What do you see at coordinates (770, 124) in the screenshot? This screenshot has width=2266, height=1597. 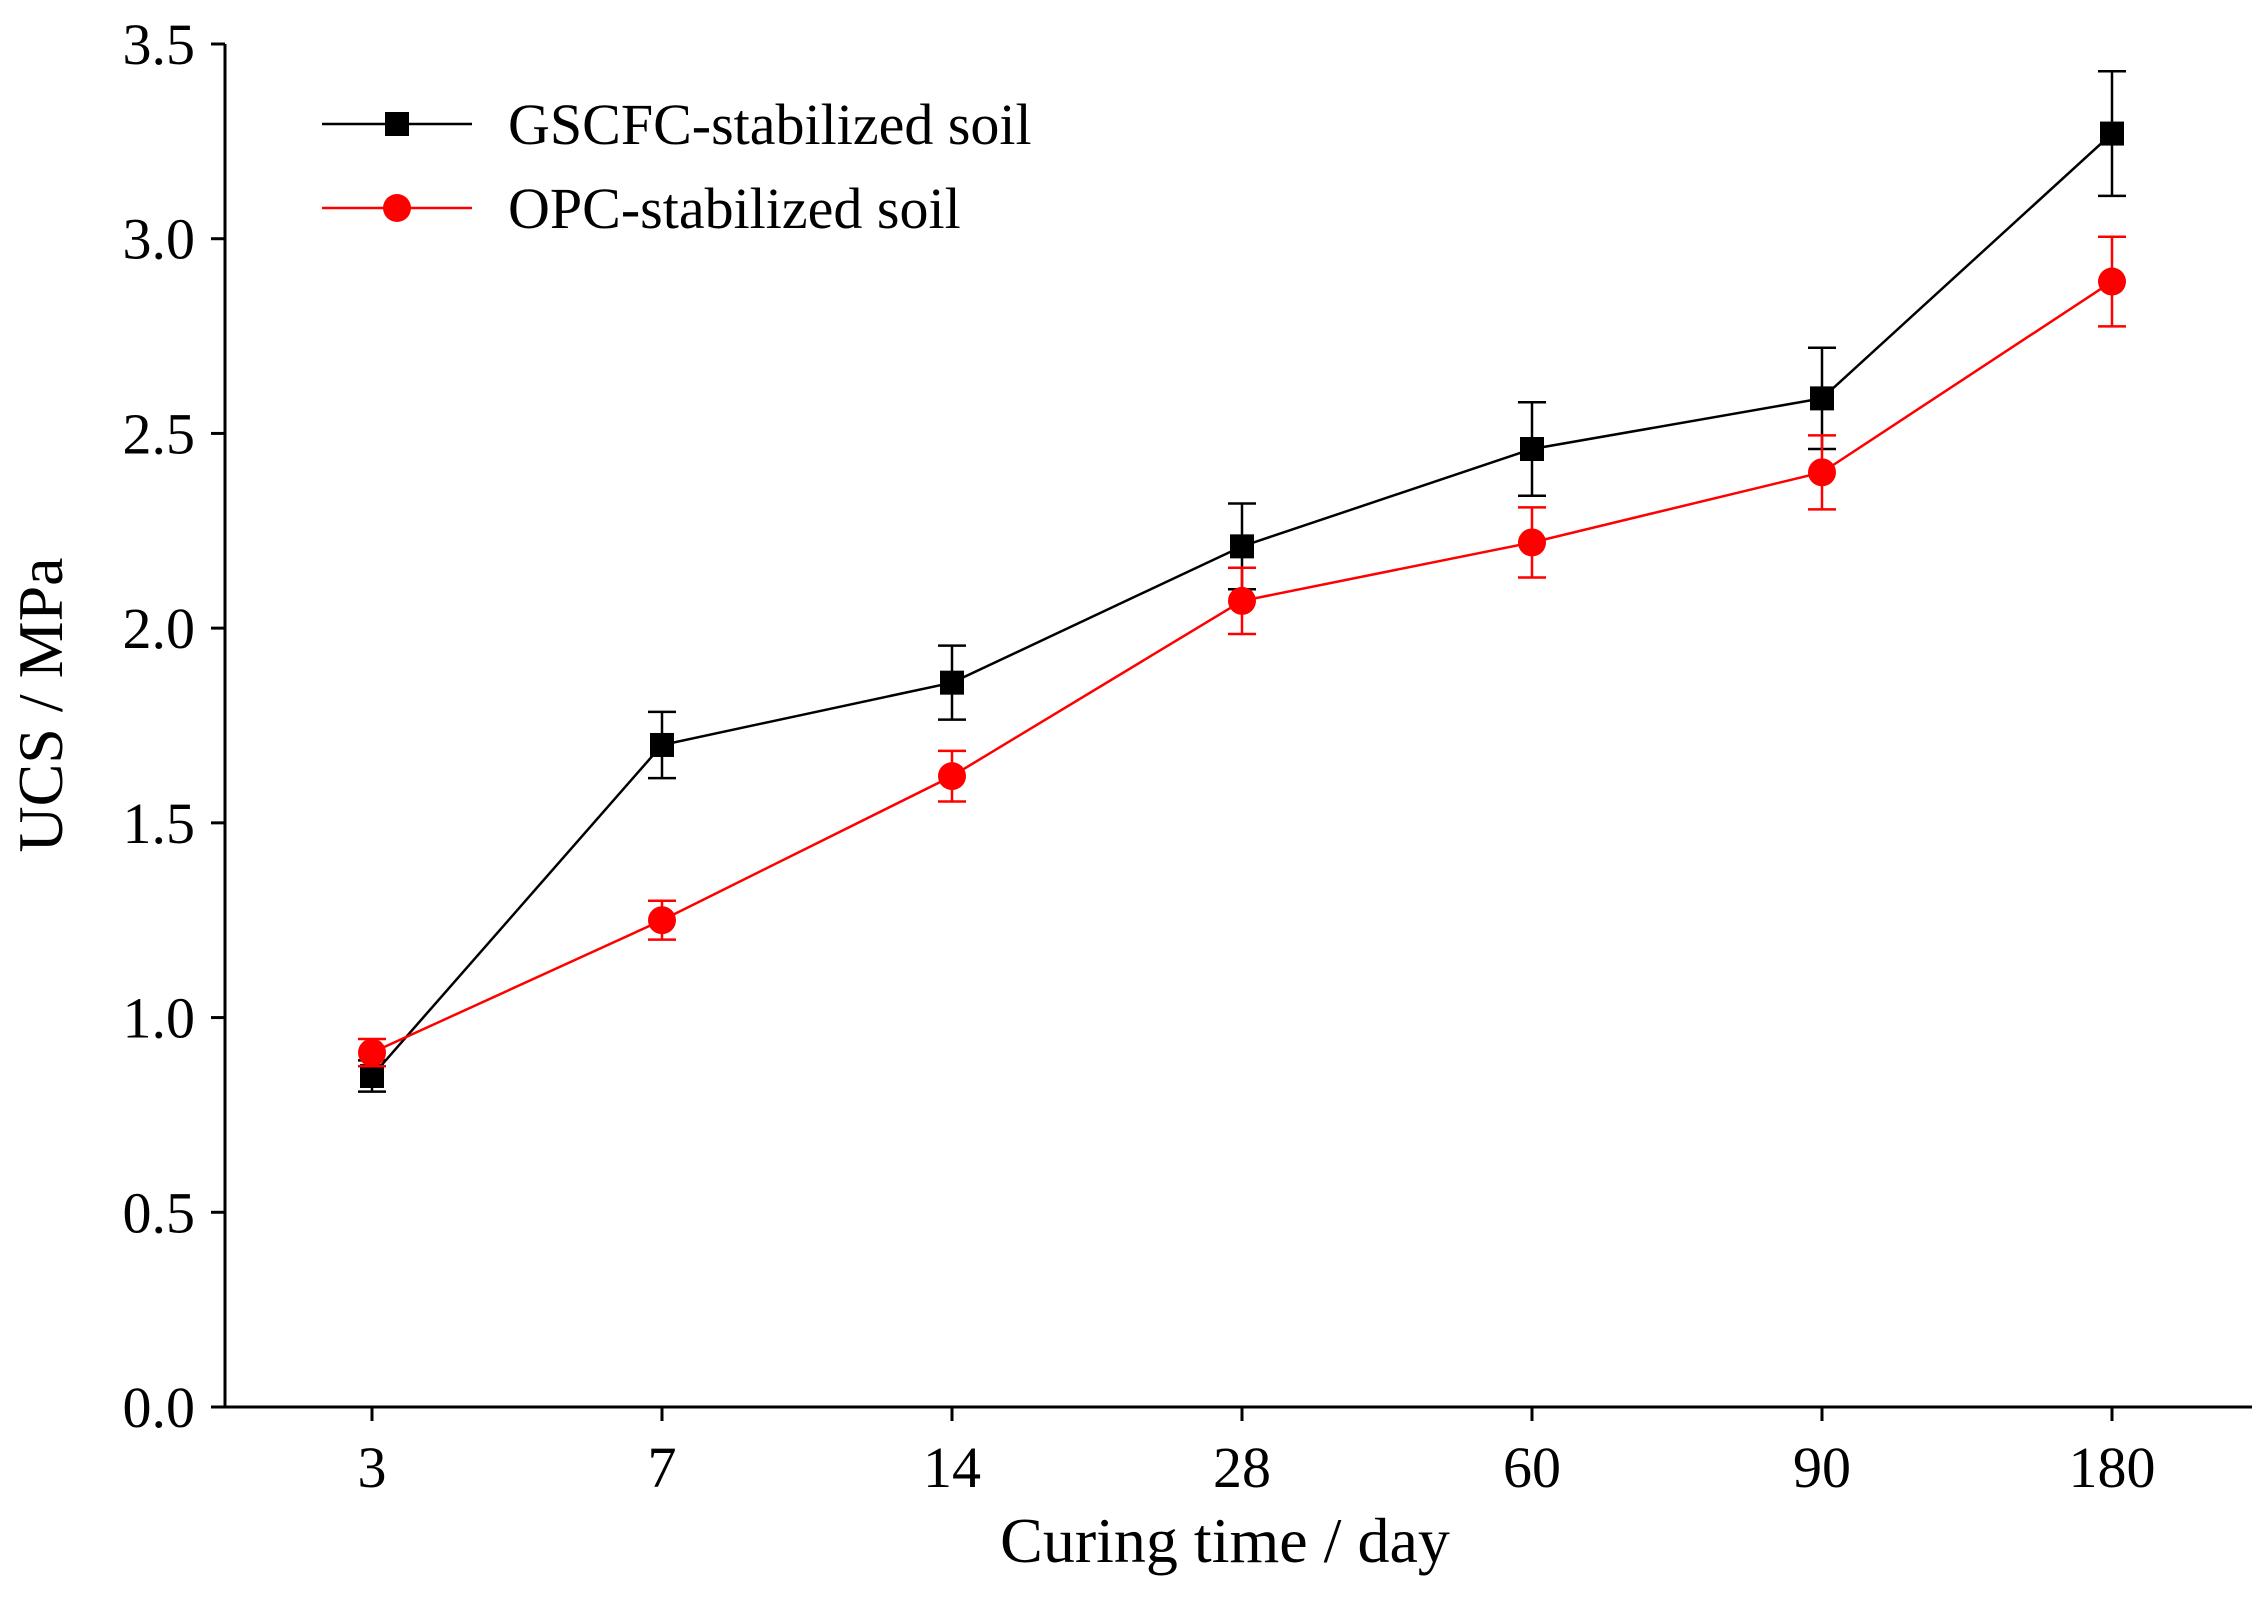 I see `legend-label: GSCFC-stabilized soil` at bounding box center [770, 124].